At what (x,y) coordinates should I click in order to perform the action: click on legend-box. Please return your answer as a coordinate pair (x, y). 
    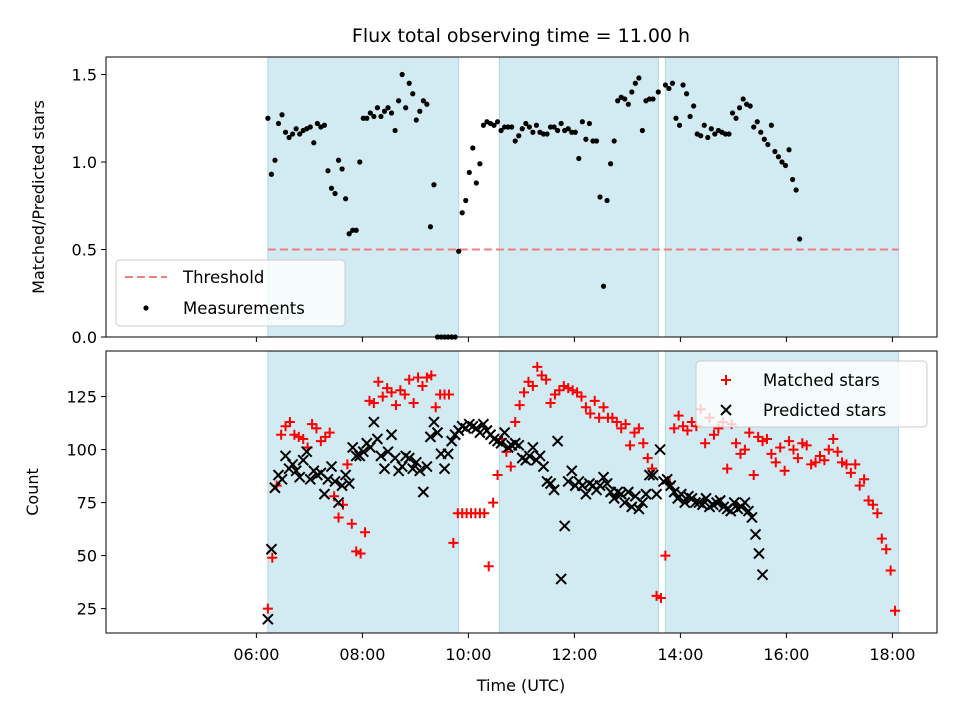
    Looking at the image, I should click on (811, 394).